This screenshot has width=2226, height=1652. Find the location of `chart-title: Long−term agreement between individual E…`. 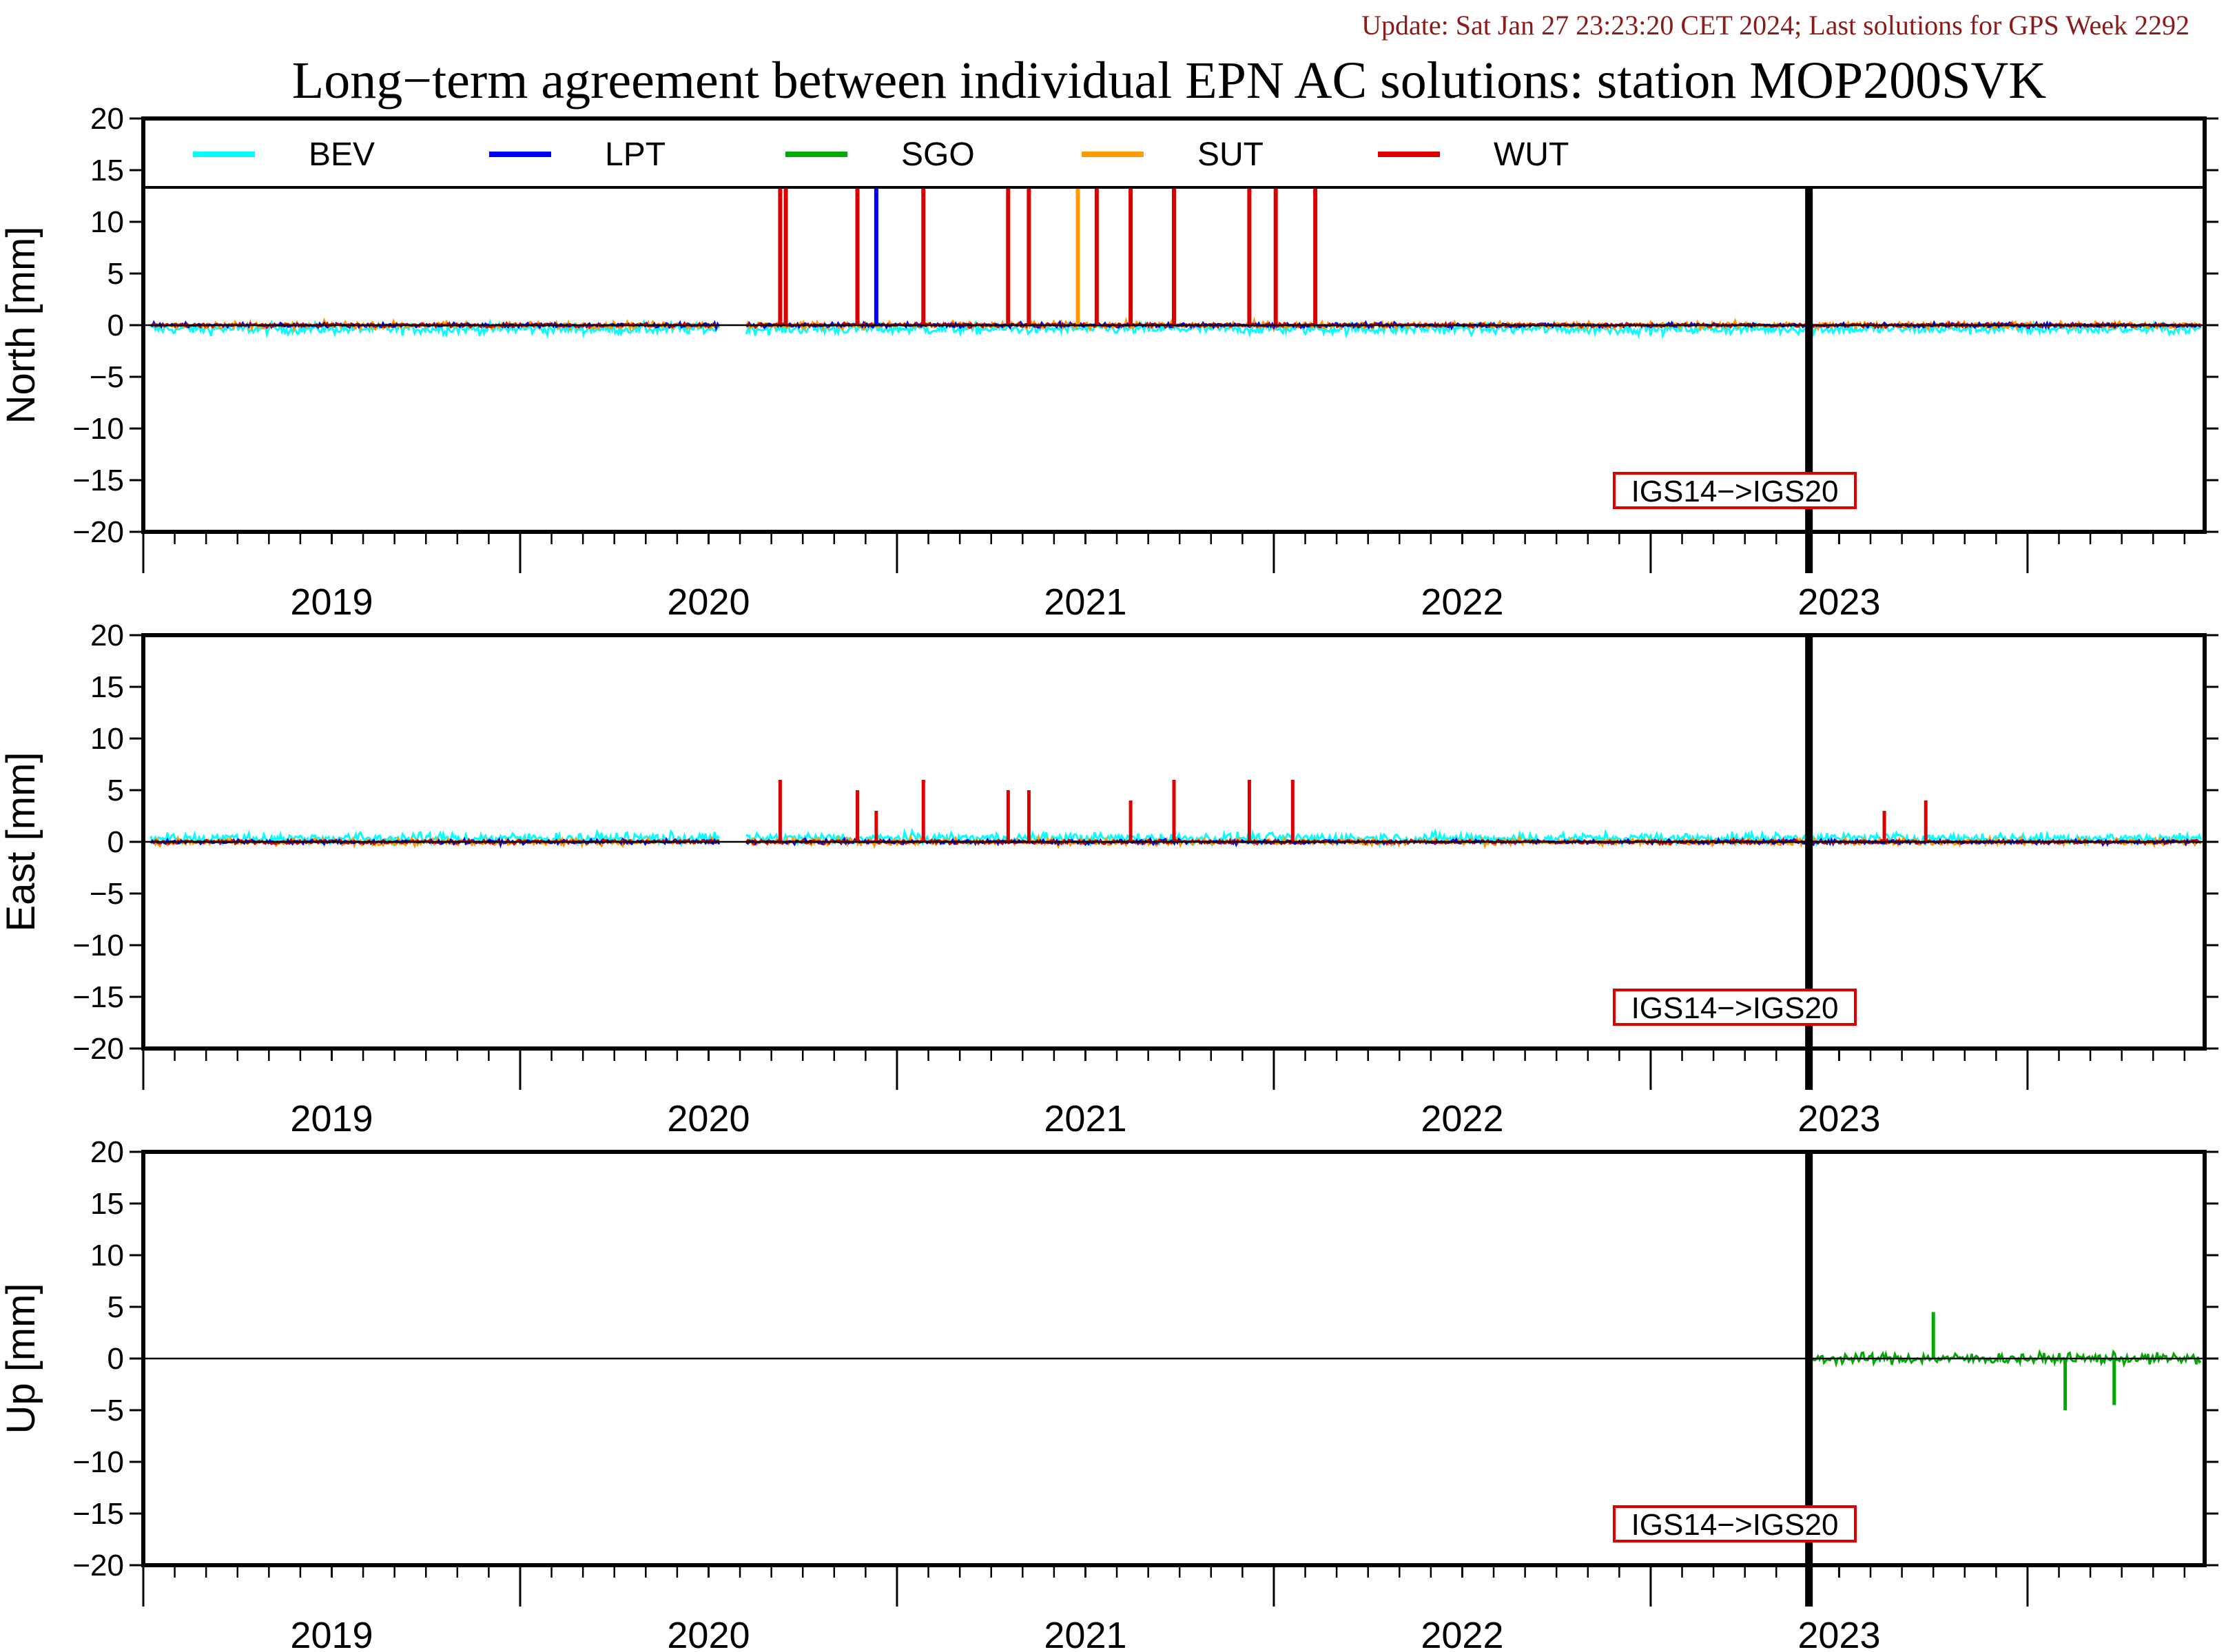

chart-title: Long−term agreement between individual E… is located at coordinates (1169, 81).